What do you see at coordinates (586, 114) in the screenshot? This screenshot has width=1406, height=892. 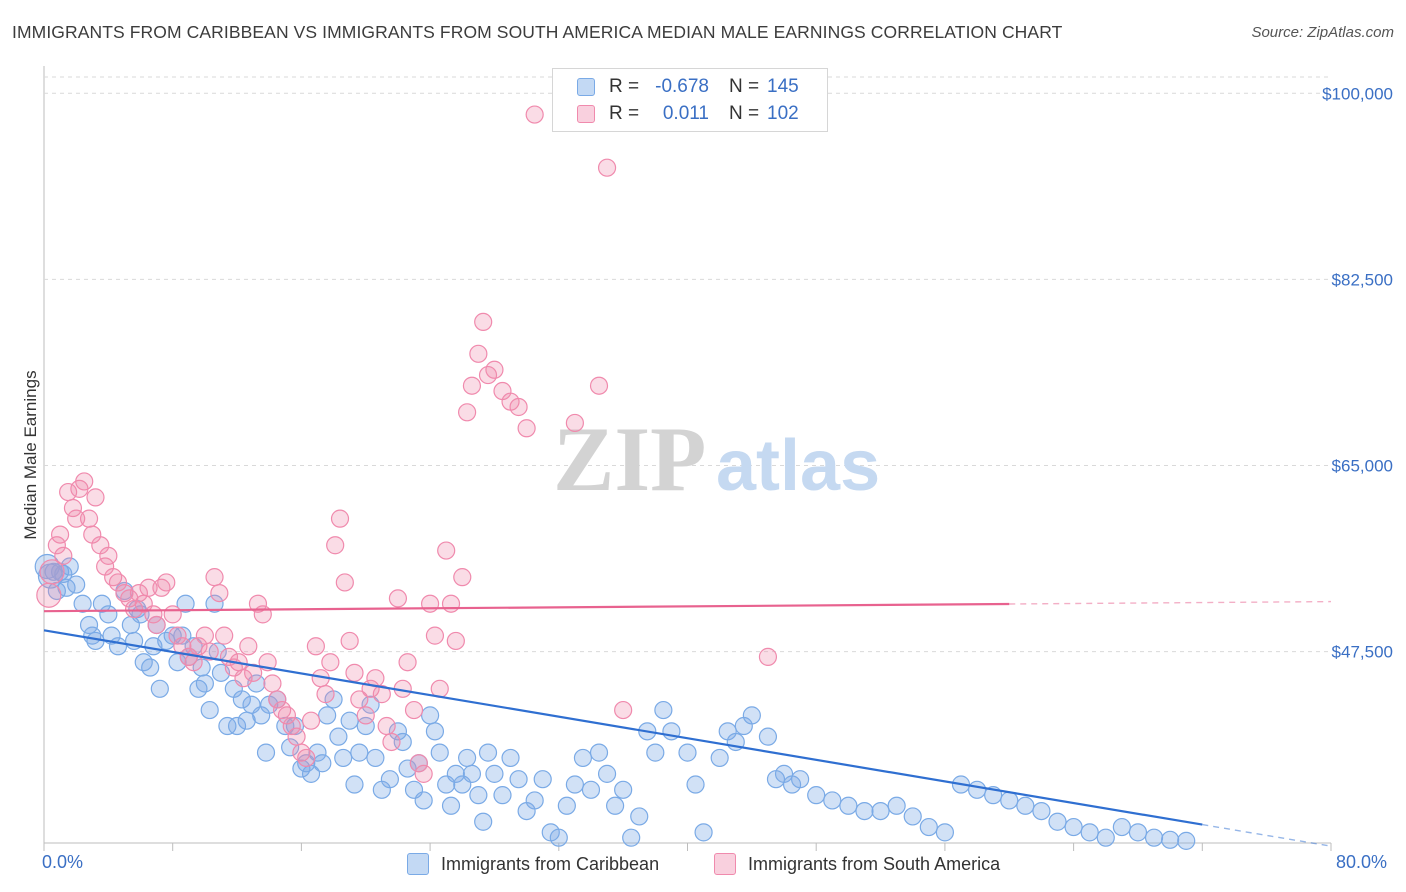 I see `pink-swatch-icon` at bounding box center [586, 114].